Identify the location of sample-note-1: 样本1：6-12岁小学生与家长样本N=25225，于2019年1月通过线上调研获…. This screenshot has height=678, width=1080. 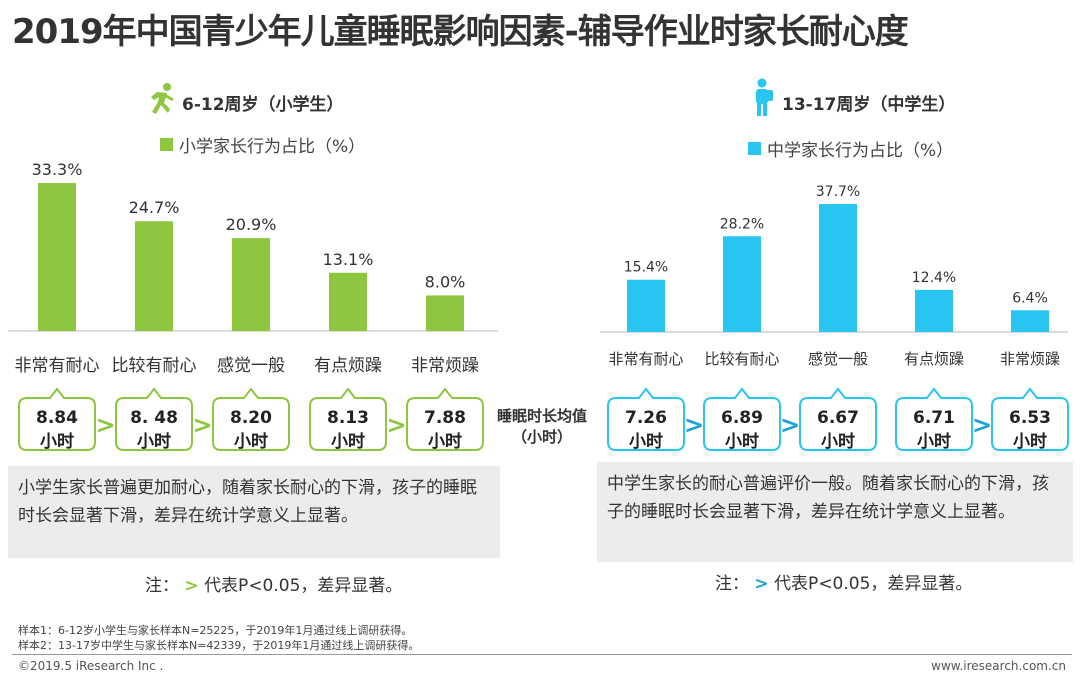
(215, 630).